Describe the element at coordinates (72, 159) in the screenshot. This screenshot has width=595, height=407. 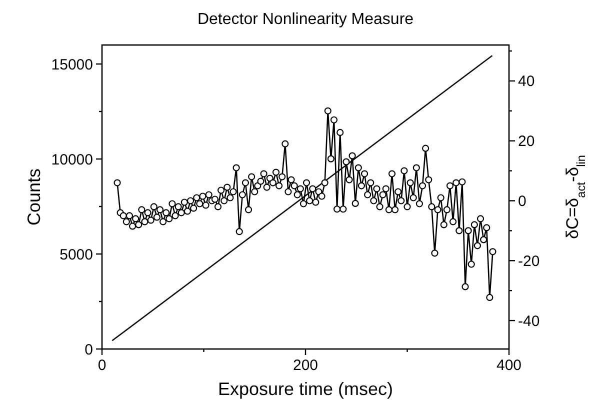
I see `y-tick-label: 10000` at that location.